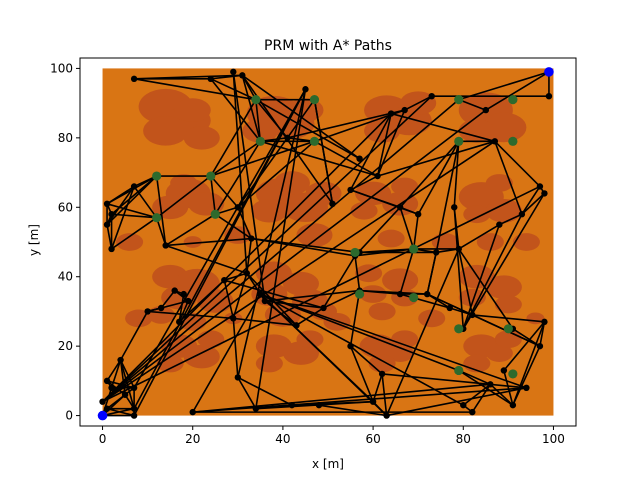 The height and width of the screenshot is (484, 640). Describe the element at coordinates (61, 68) in the screenshot. I see `y-tick-label: 100` at that location.